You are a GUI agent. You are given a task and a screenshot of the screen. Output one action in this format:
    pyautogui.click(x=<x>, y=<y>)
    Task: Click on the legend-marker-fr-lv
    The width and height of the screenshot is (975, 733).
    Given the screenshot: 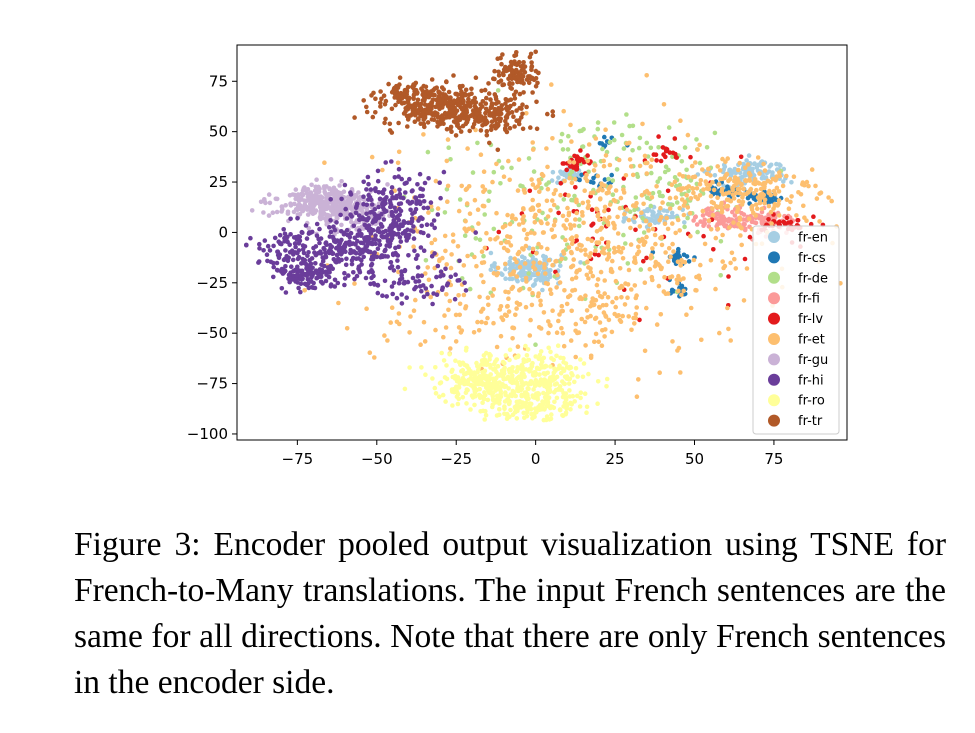 What is the action you would take?
    pyautogui.click(x=774, y=318)
    